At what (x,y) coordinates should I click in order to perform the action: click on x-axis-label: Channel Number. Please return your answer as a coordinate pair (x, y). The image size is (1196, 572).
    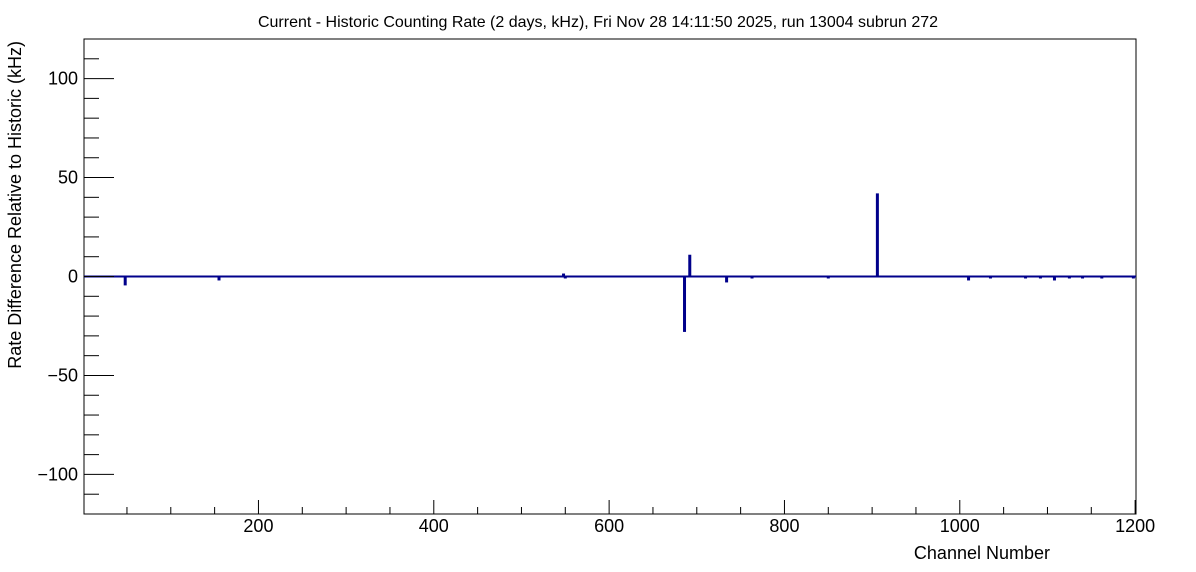
    Looking at the image, I should click on (982, 553).